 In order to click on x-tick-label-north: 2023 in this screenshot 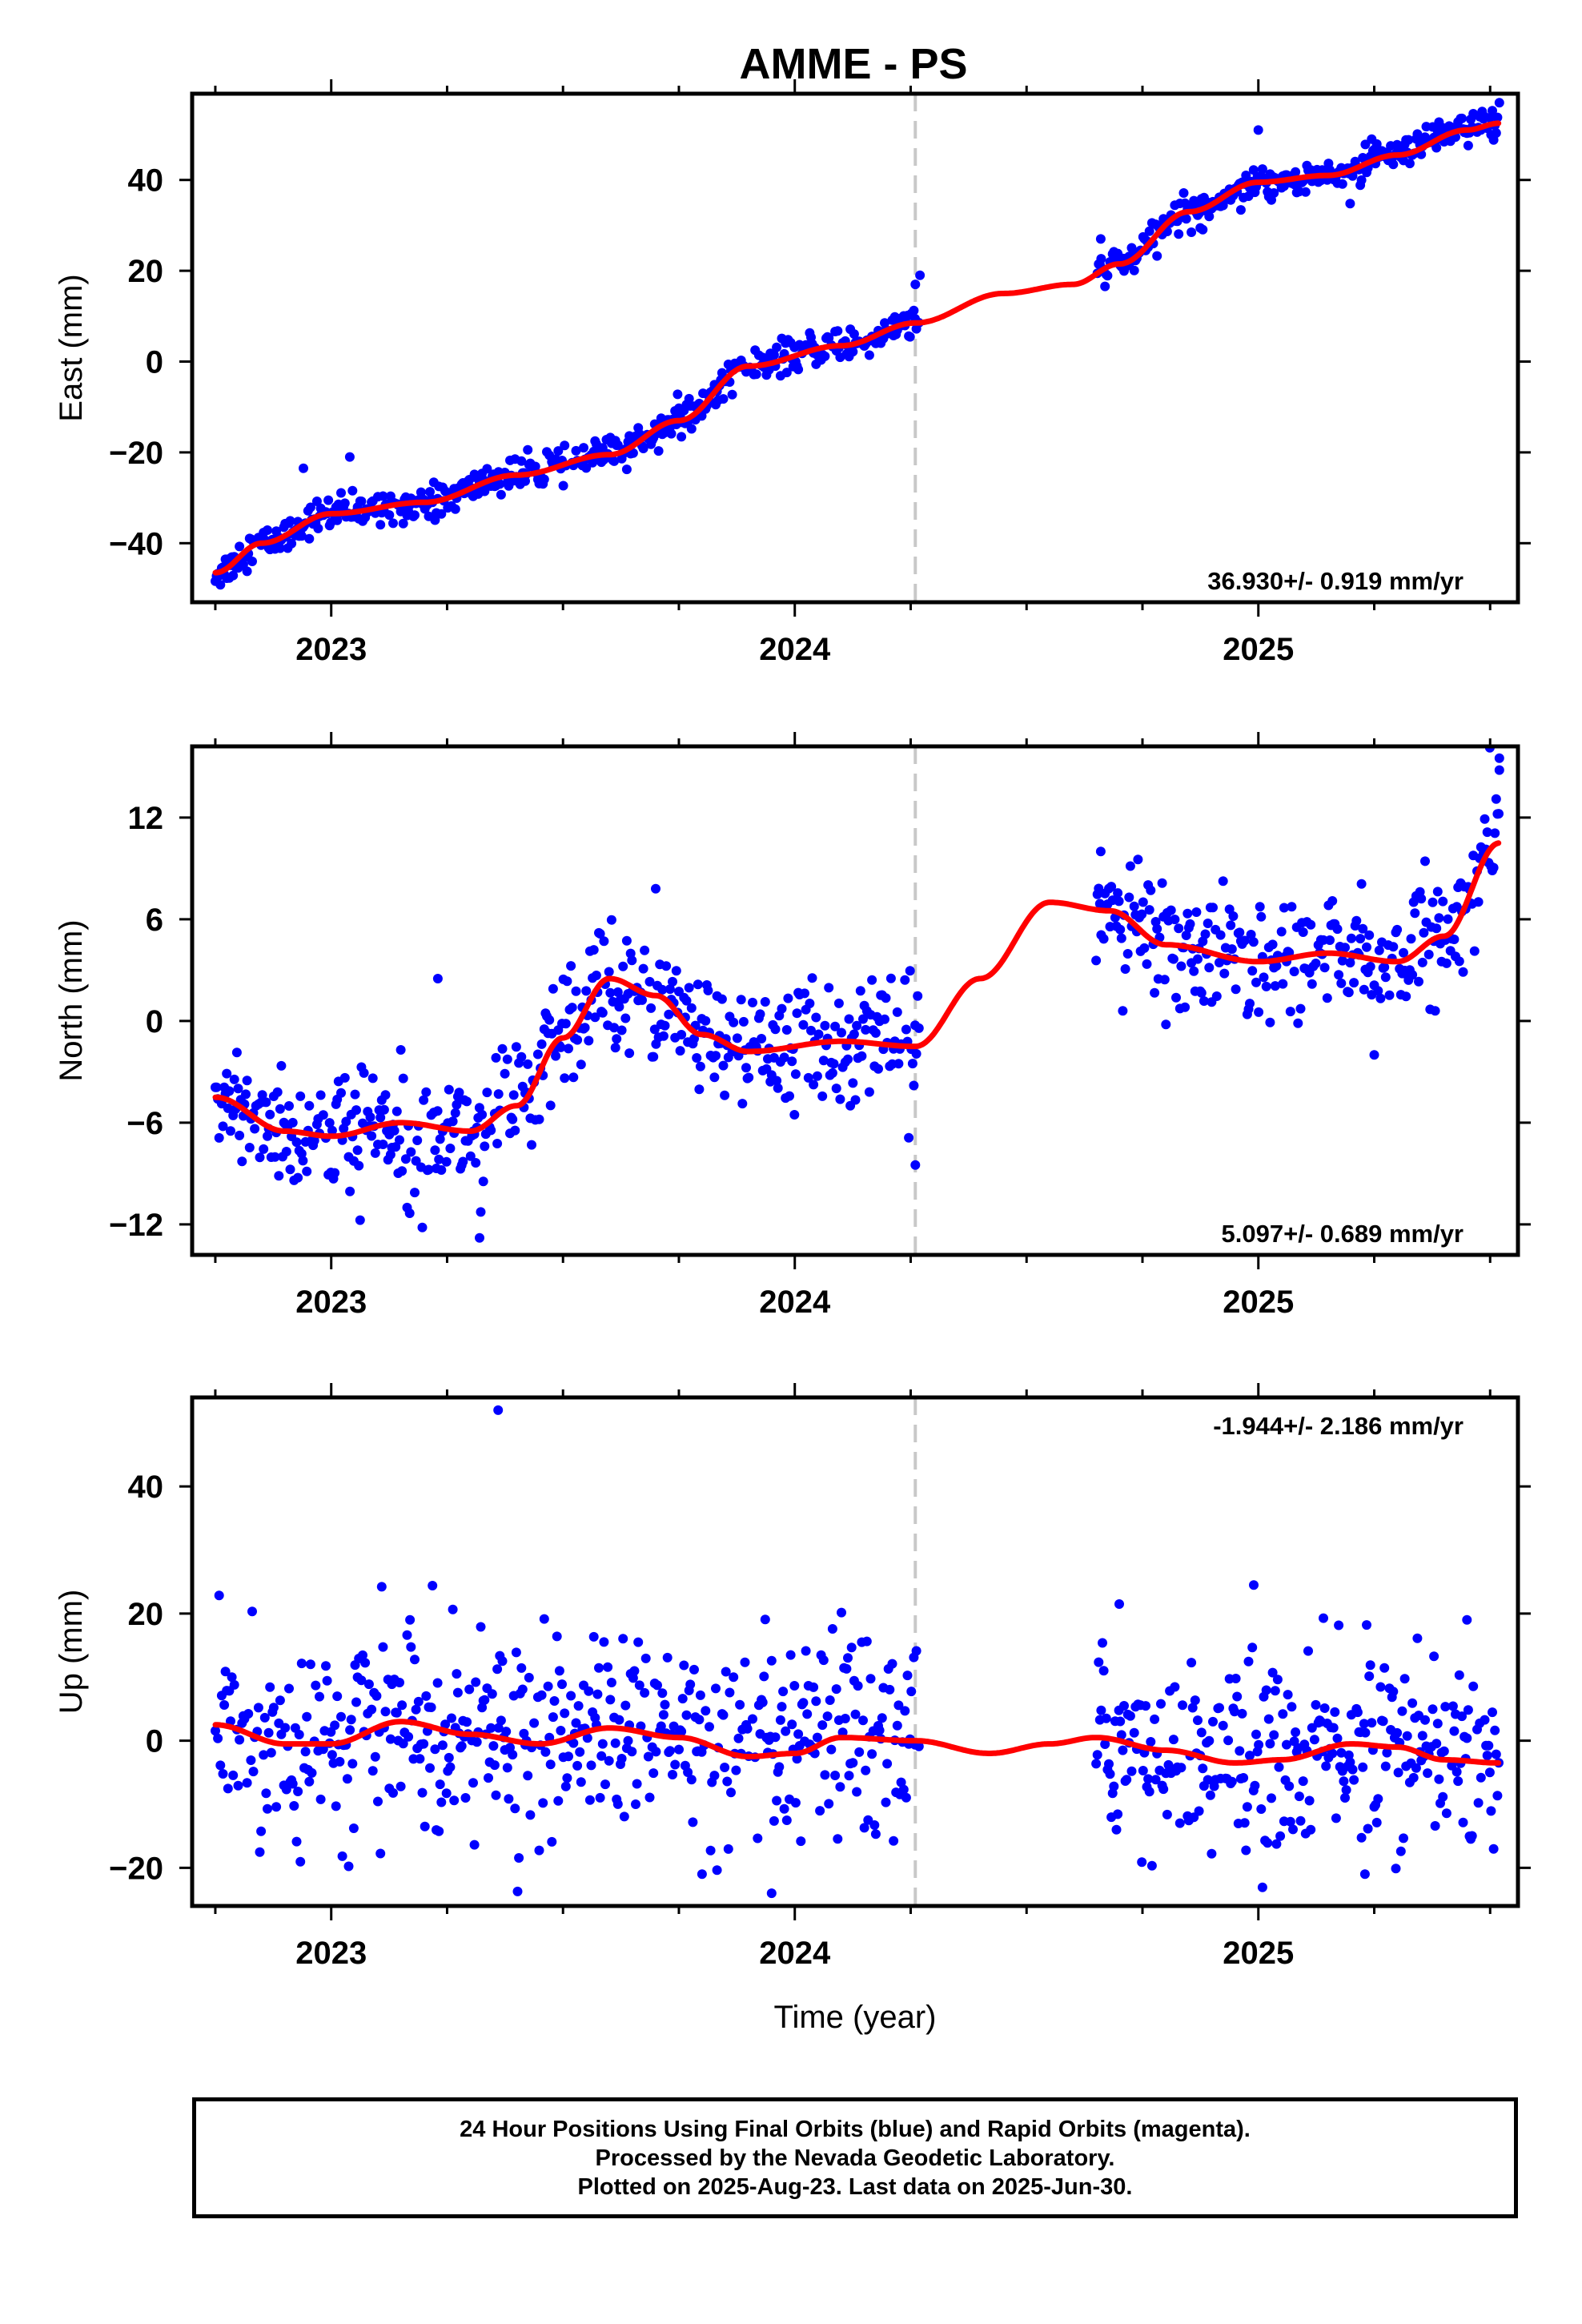, I will do `click(331, 1302)`.